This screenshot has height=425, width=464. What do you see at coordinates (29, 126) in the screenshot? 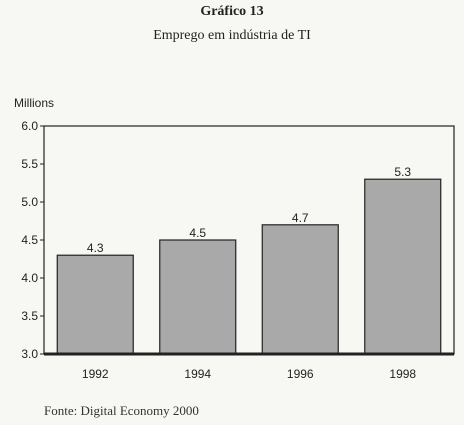
I see `y-tick-label: 6.0` at bounding box center [29, 126].